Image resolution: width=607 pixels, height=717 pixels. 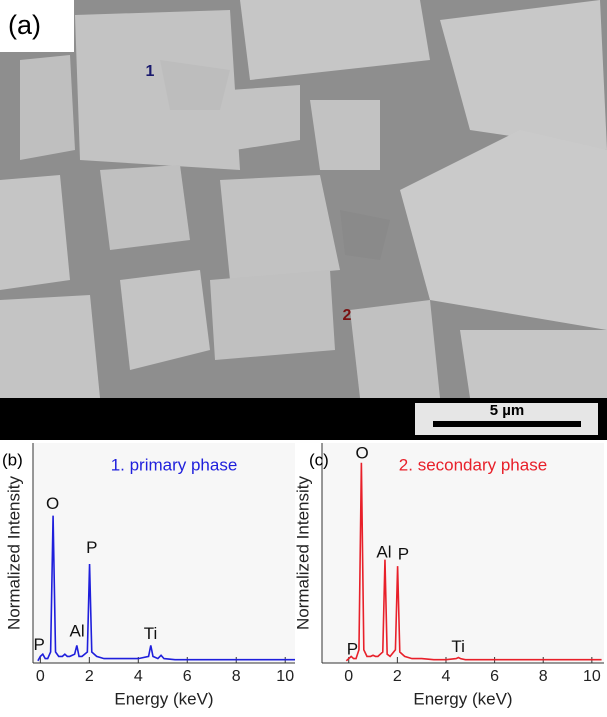 I want to click on legend-entry: 2. secondary phase, so click(x=473, y=464).